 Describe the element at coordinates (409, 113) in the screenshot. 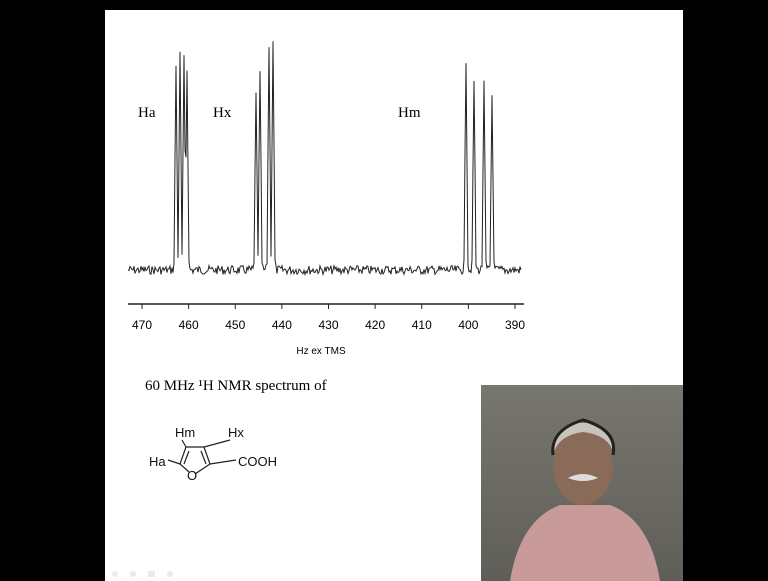

I see `peak-label: Hm` at that location.